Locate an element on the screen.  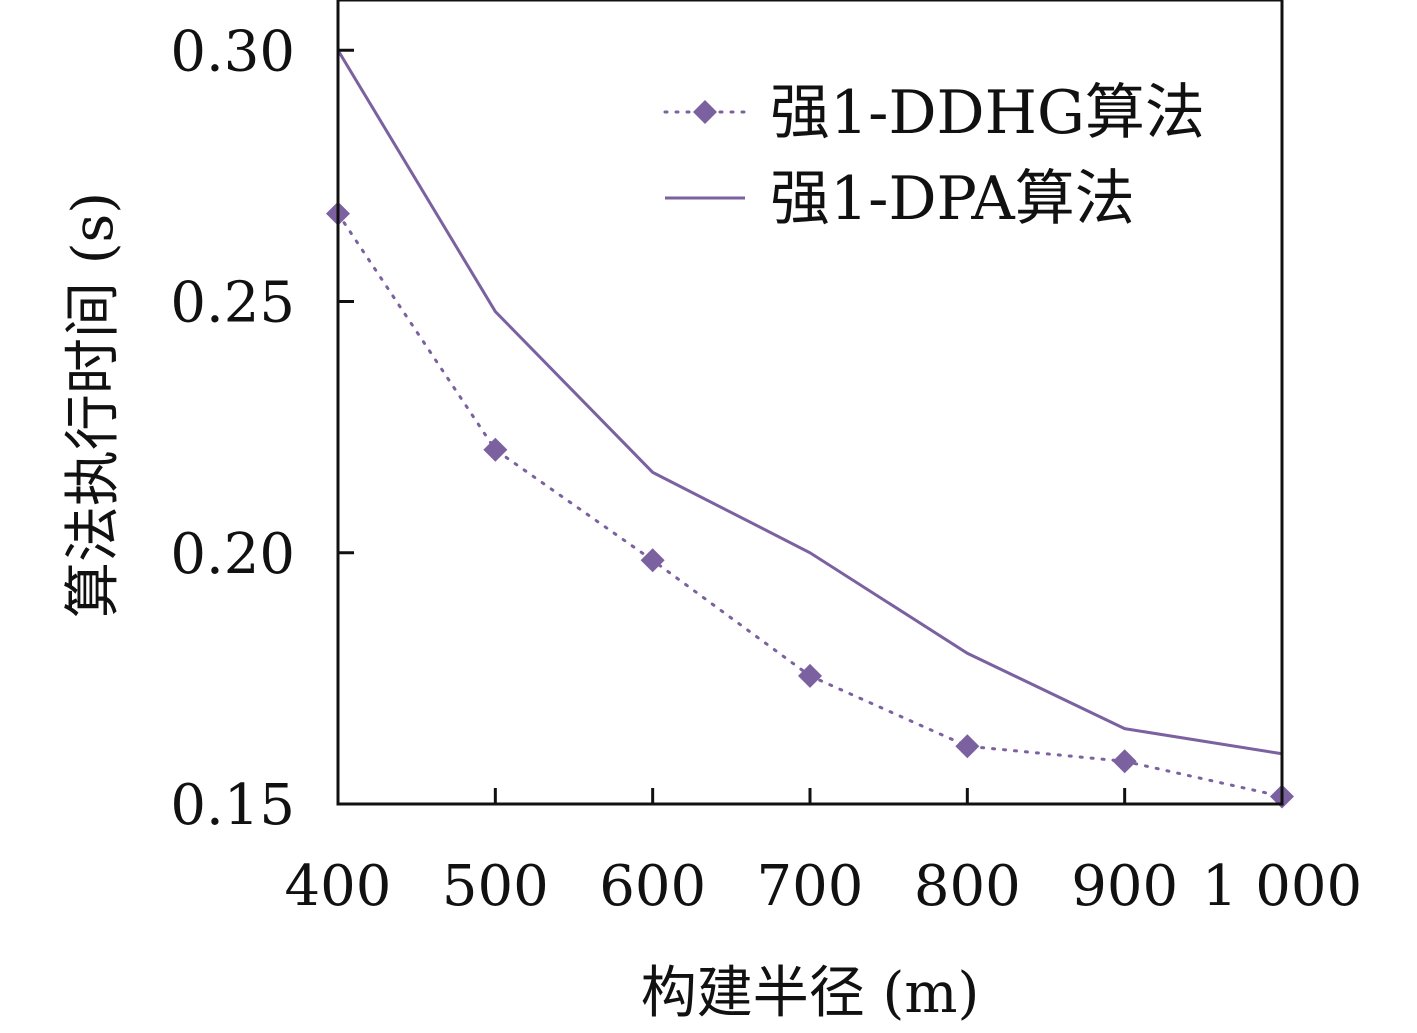
x-tick-label: 600 is located at coordinates (652, 886).